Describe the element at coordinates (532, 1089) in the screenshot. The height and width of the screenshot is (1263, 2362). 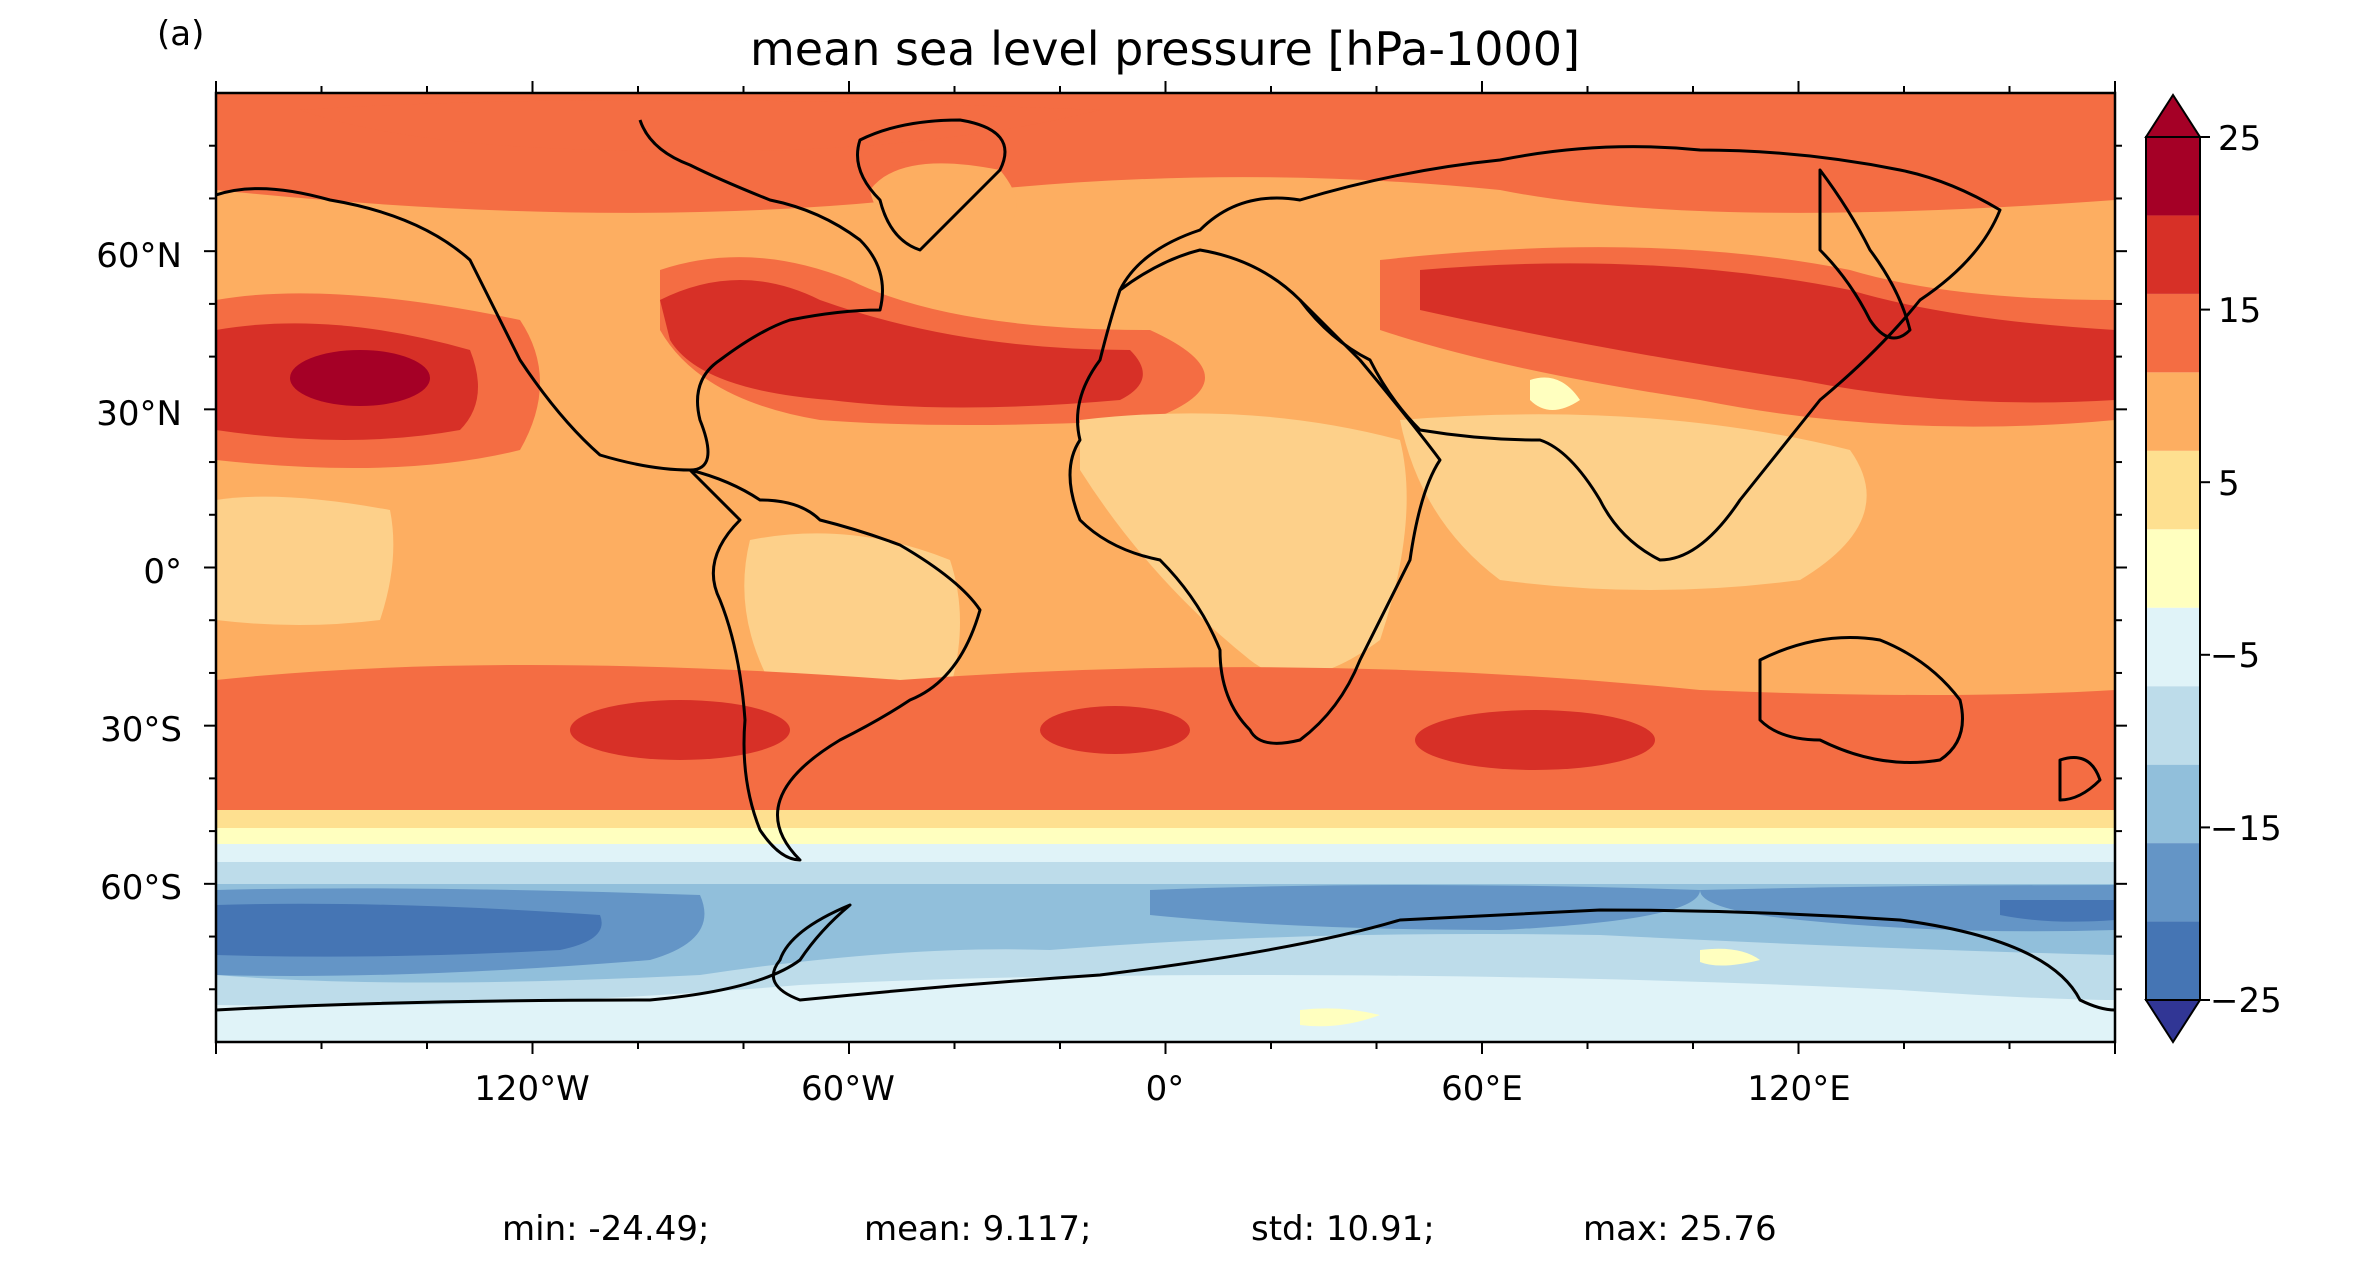
I see `x-tick-label: 120°W` at that location.